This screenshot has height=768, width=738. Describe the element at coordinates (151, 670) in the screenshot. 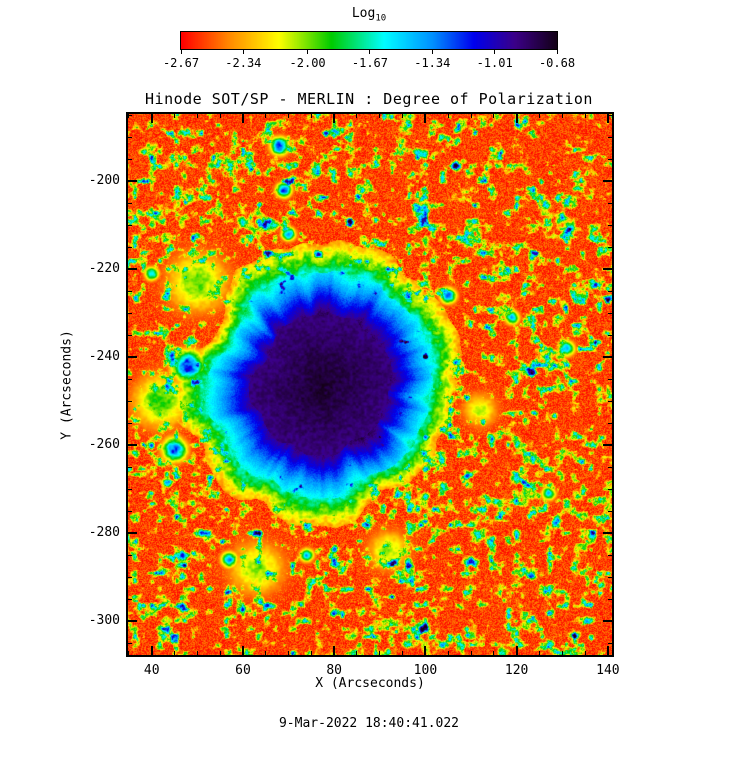

I see `x-tick-label: 40` at that location.